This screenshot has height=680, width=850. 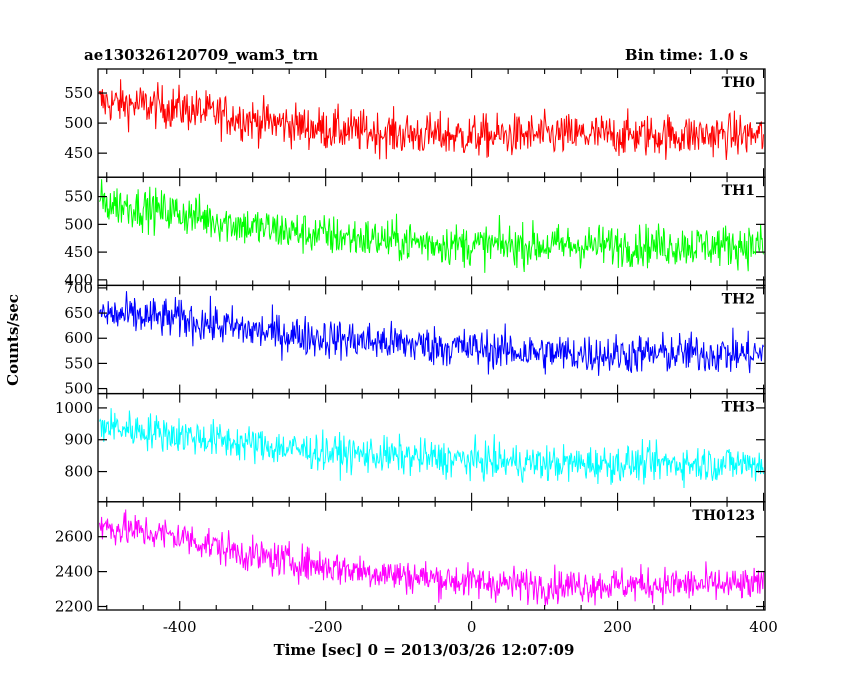 What do you see at coordinates (738, 299) in the screenshot?
I see `panel-label-th2: TH2` at bounding box center [738, 299].